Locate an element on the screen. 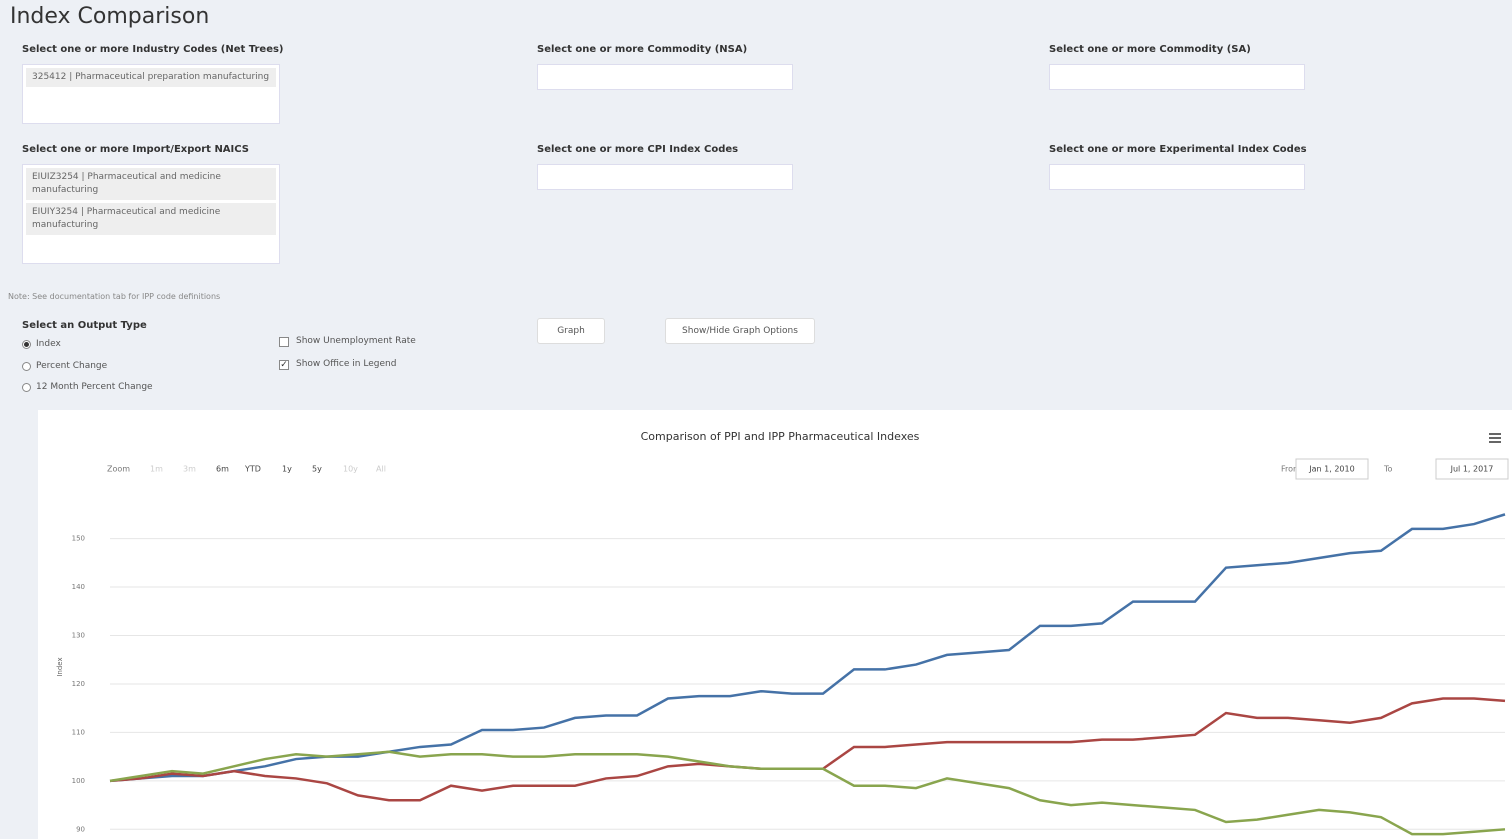  page-title: Index Comparison is located at coordinates (110, 16).